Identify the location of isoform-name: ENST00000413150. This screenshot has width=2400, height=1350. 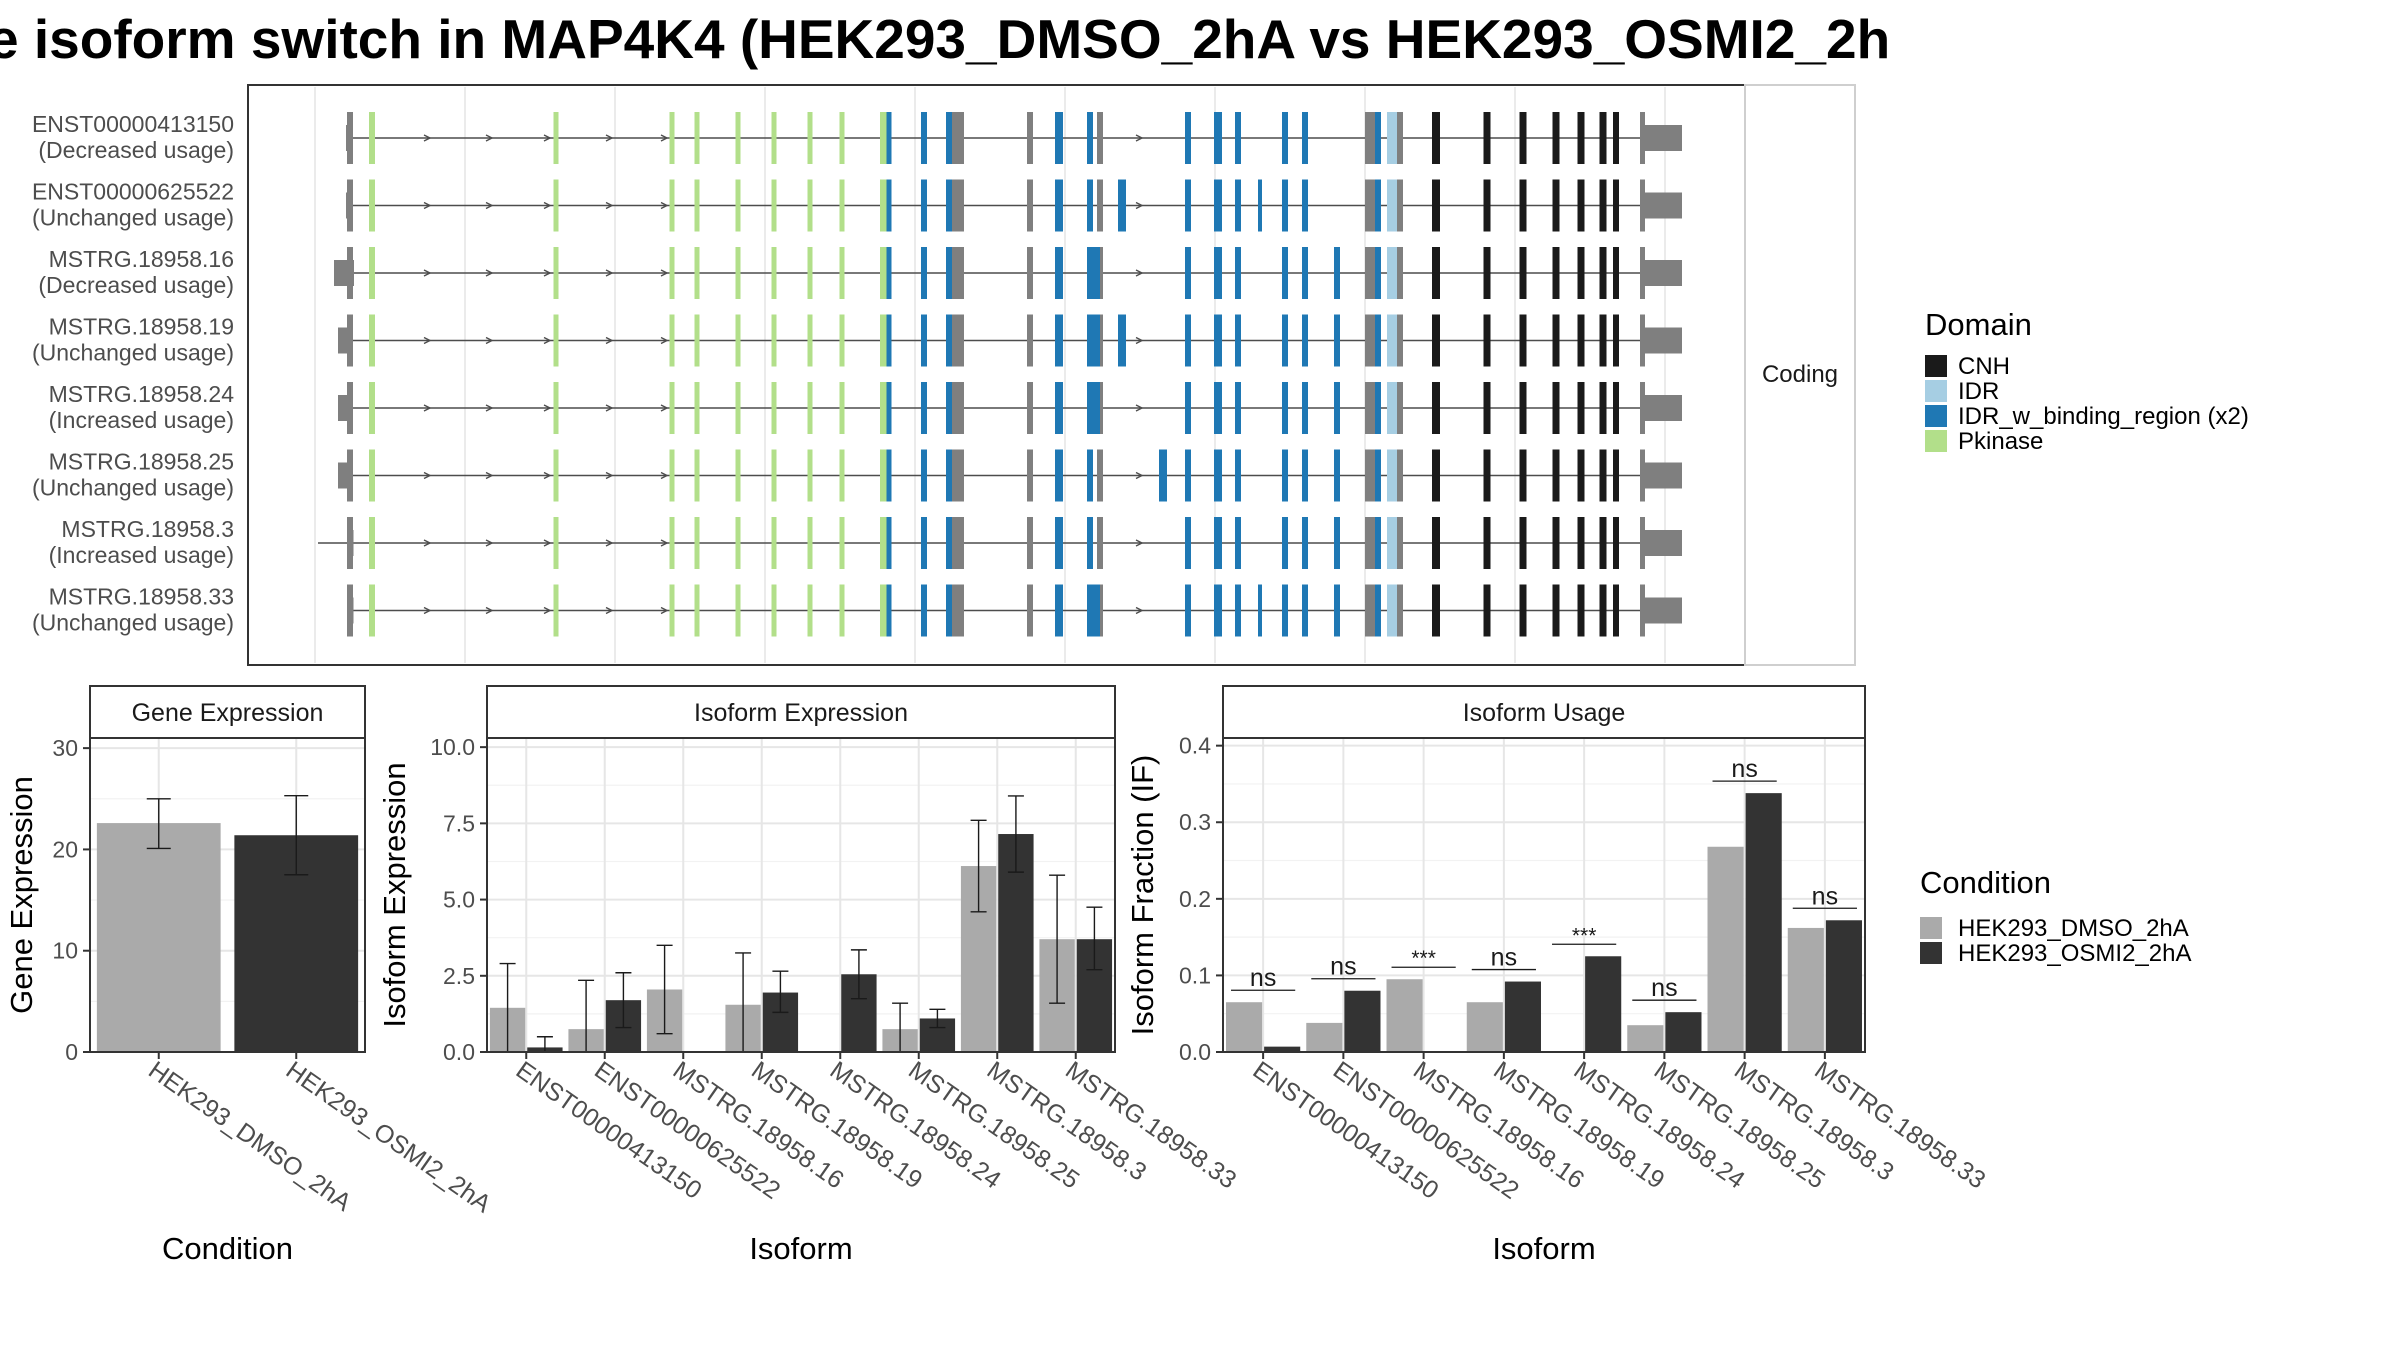
(133, 124).